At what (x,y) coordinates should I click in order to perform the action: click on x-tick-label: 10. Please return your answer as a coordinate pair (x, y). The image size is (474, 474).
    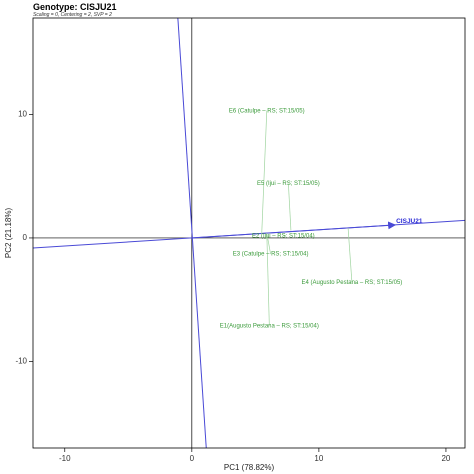
    Looking at the image, I should click on (318, 458).